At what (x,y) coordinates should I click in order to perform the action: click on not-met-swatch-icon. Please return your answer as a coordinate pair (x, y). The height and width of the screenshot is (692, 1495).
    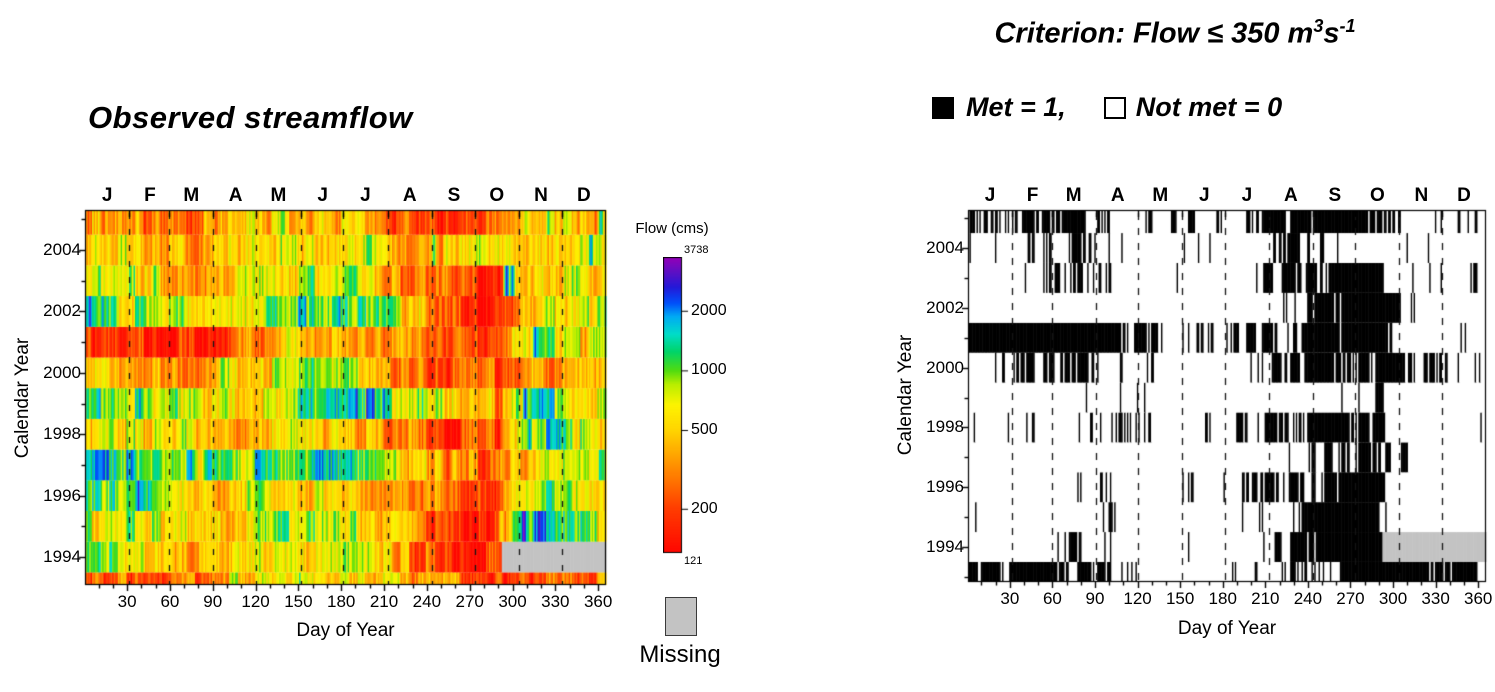
    Looking at the image, I should click on (1114, 107).